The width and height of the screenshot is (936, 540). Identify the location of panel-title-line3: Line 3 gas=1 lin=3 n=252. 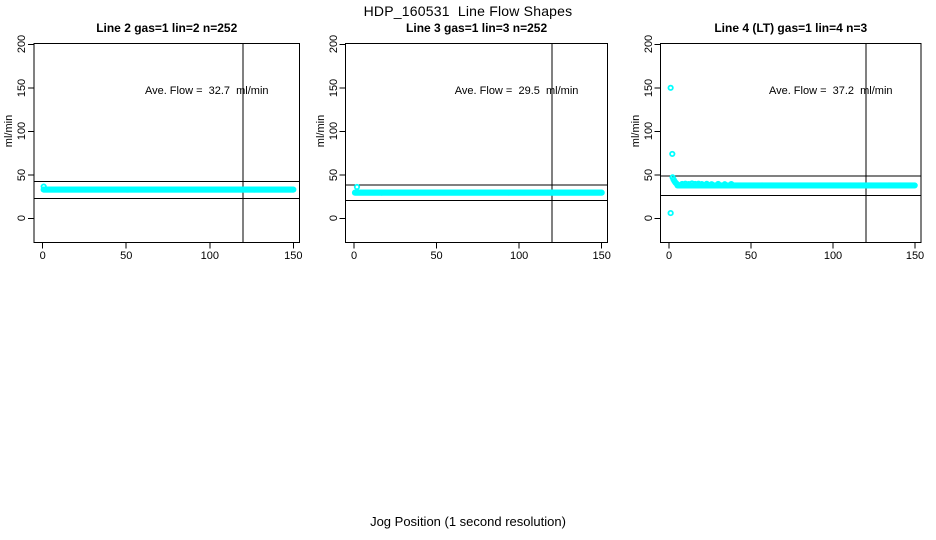
(477, 28).